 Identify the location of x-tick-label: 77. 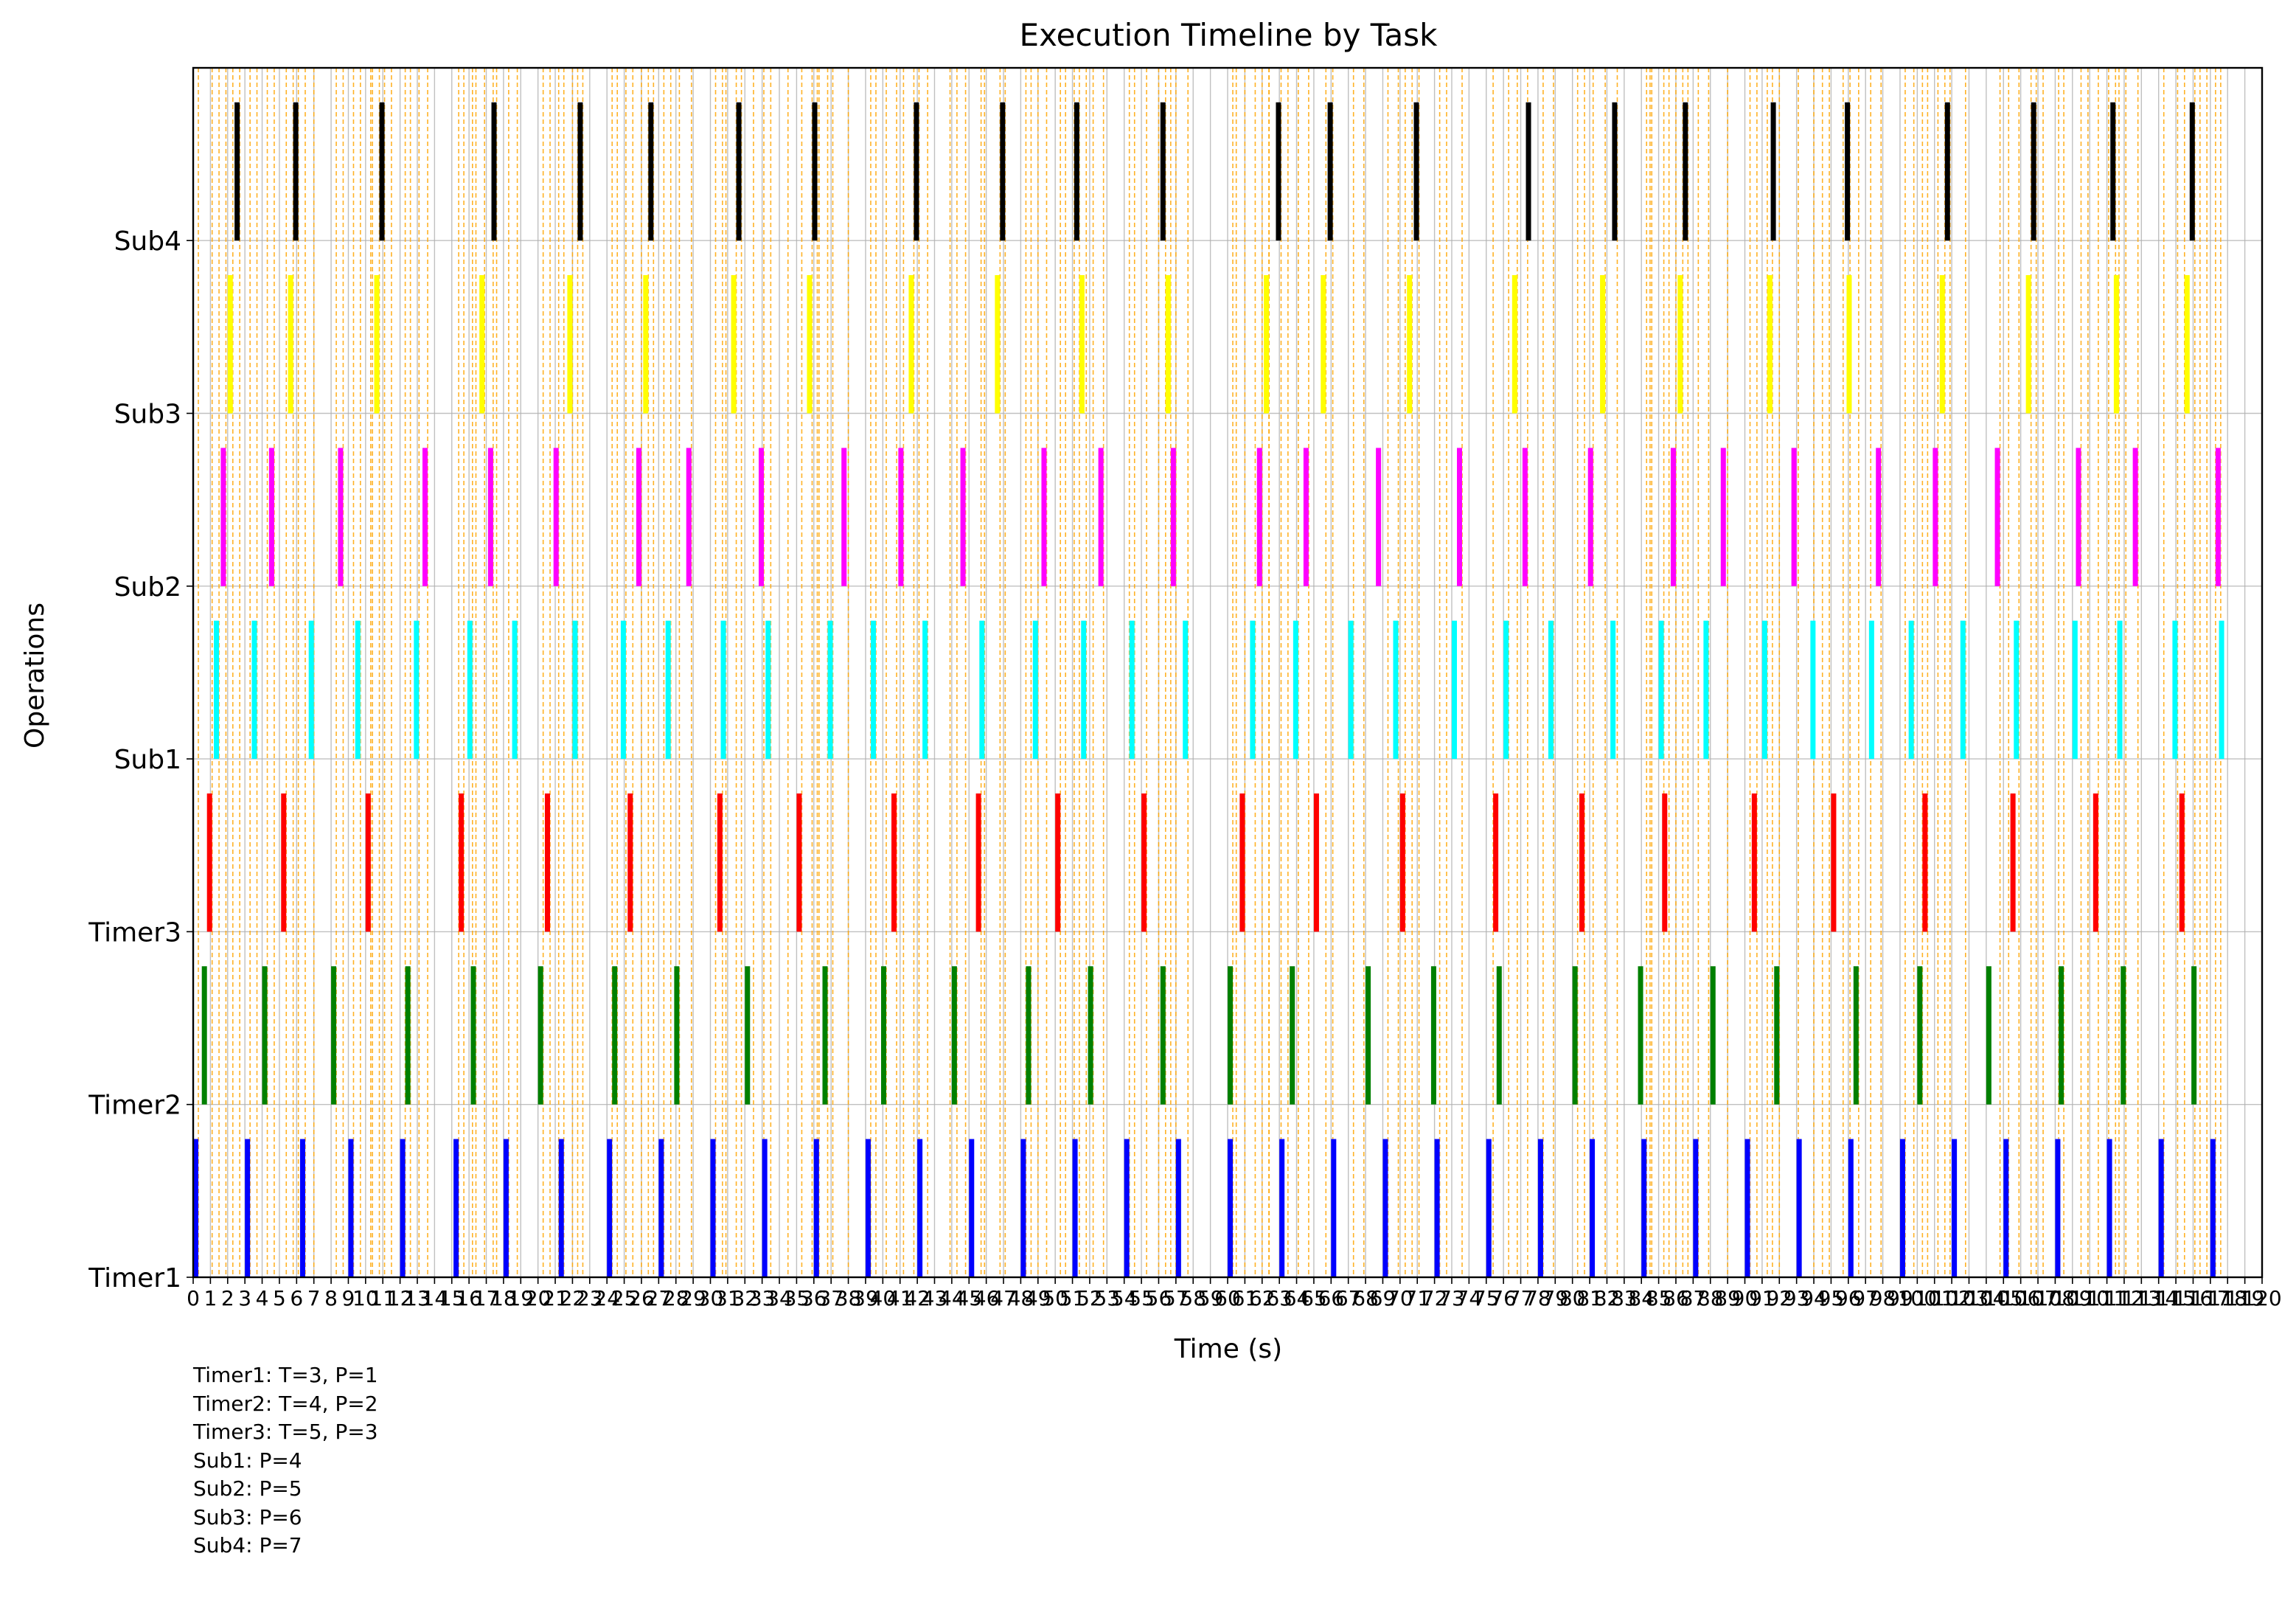
(1521, 1298).